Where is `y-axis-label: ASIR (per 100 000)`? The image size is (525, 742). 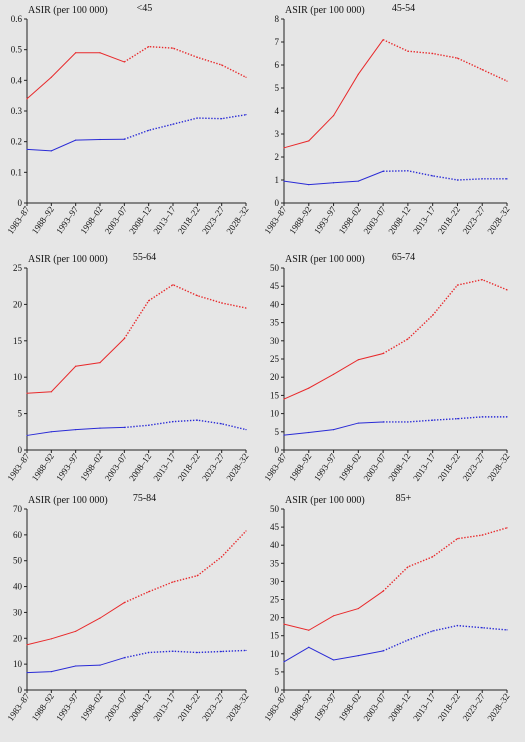
y-axis-label: ASIR (per 100 000) is located at coordinates (68, 259).